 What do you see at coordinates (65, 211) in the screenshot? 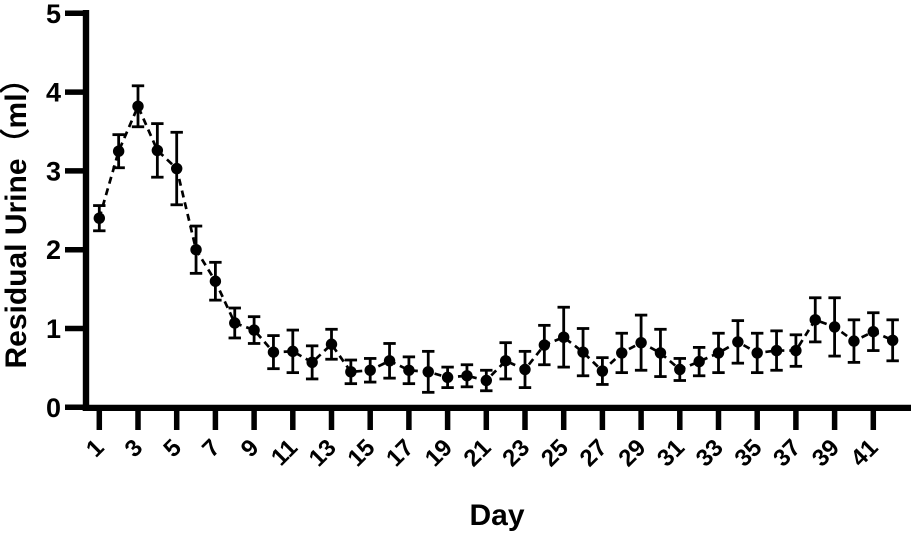
I see `y-axis-ticks: 0 1 2 3 4 5` at bounding box center [65, 211].